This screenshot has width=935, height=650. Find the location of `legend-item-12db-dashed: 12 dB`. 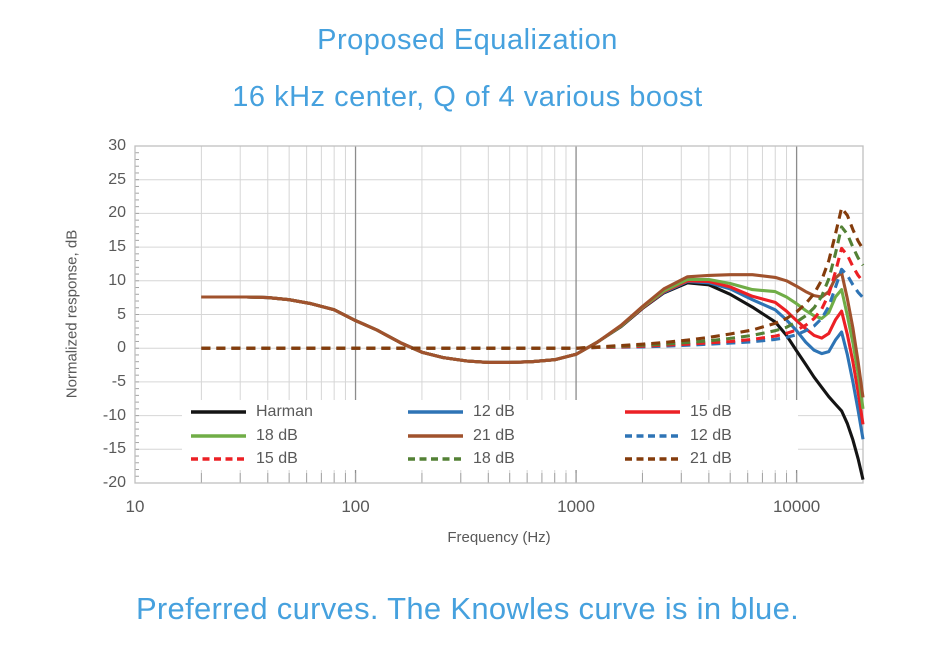

legend-item-12db-dashed: 12 dB is located at coordinates (678, 436).